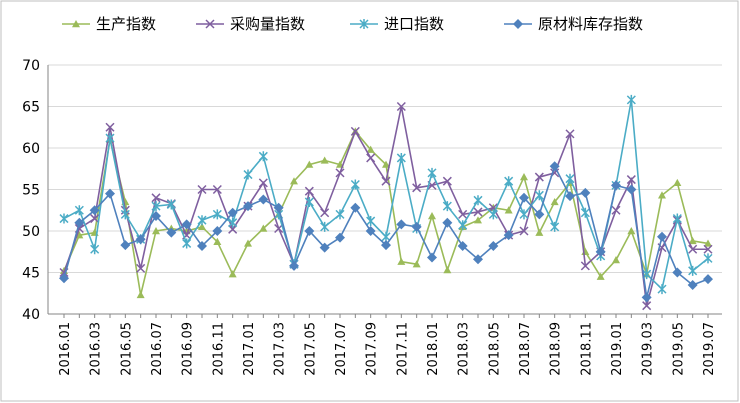  I want to click on x-tick-label: 2018.05, so click(494, 349).